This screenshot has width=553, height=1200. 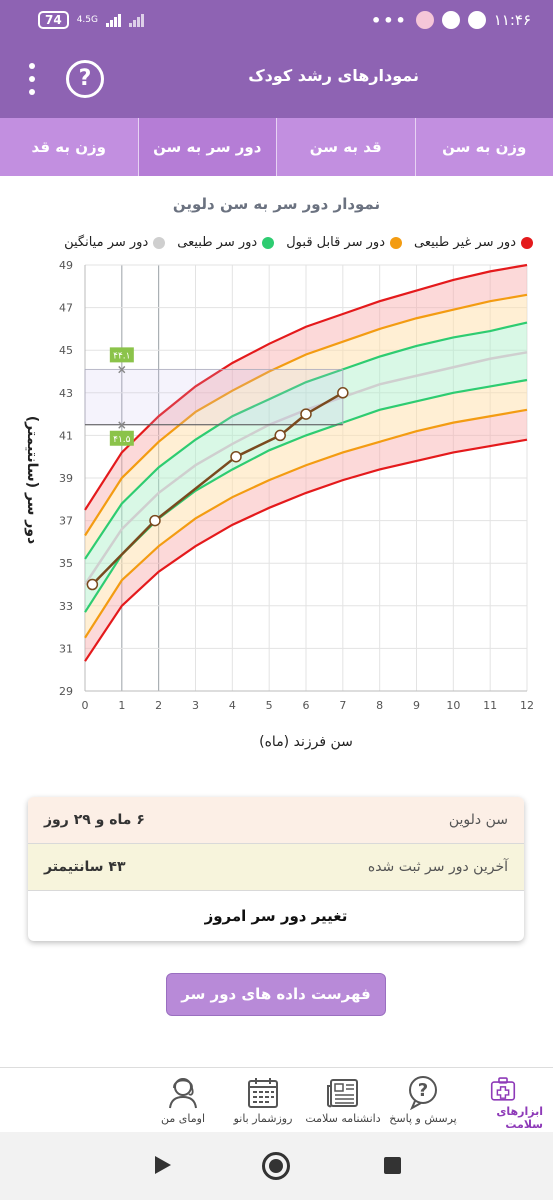 What do you see at coordinates (392, 1165) in the screenshot?
I see `recent-apps-icon` at bounding box center [392, 1165].